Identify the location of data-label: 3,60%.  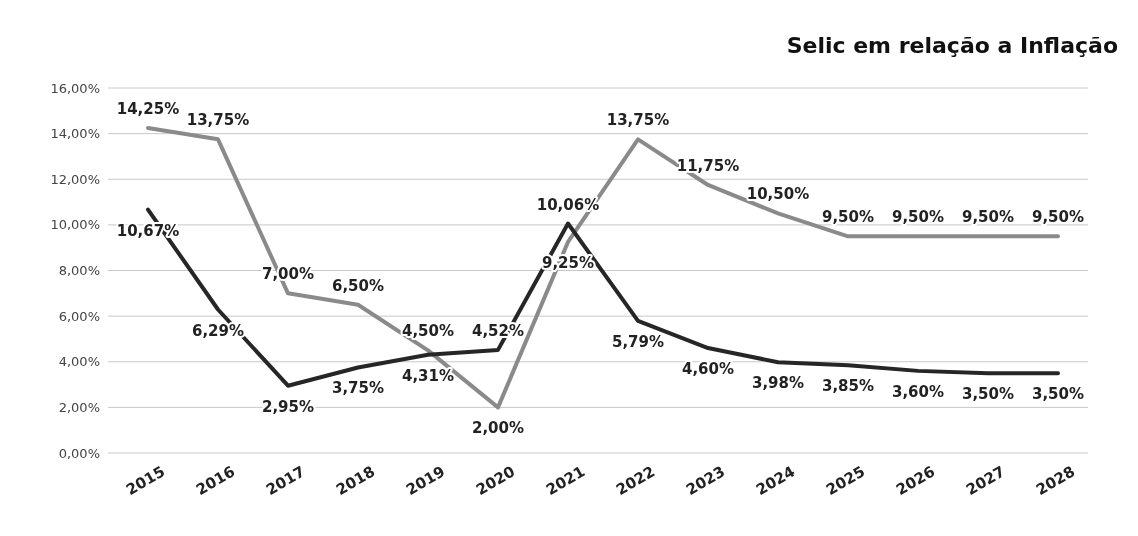
(918, 391).